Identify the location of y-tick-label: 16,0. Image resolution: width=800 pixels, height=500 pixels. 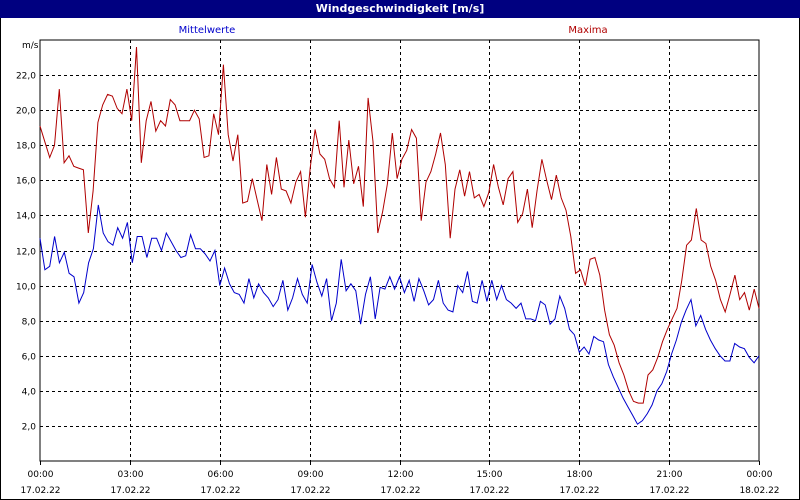
(26, 182).